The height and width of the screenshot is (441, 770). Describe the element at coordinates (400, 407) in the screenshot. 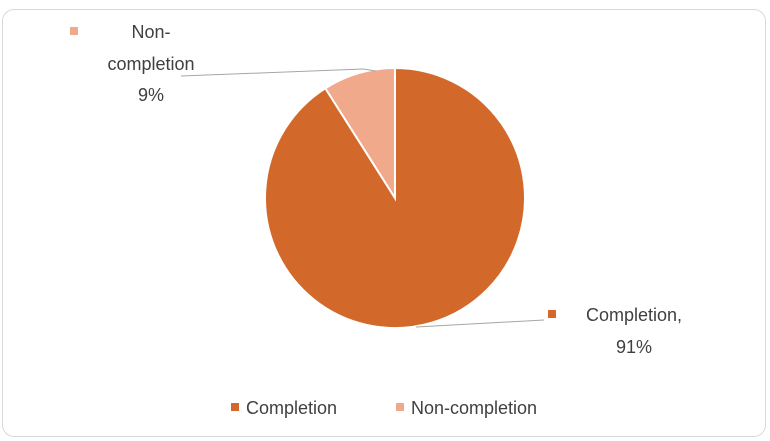

I see `legend-marker-noncompletion` at that location.